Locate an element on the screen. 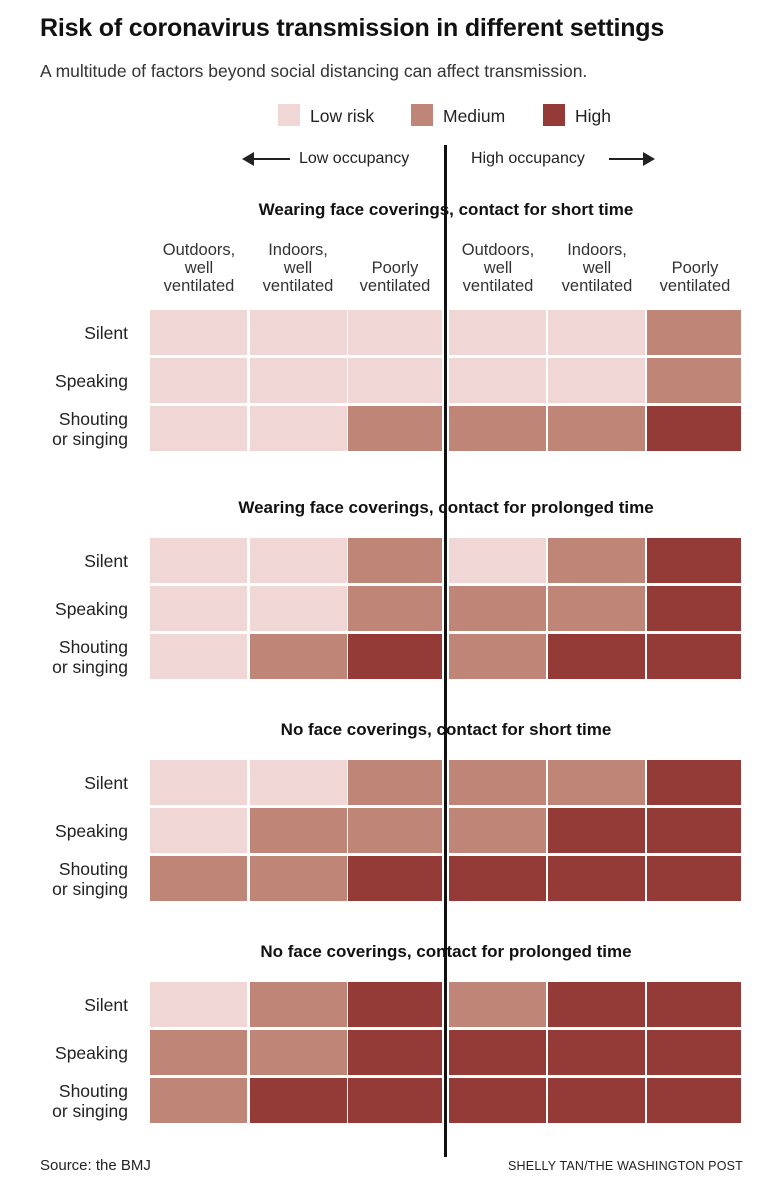 This screenshot has width=783, height=1200. high-occupancy-label: High occupancy is located at coordinates (528, 158).